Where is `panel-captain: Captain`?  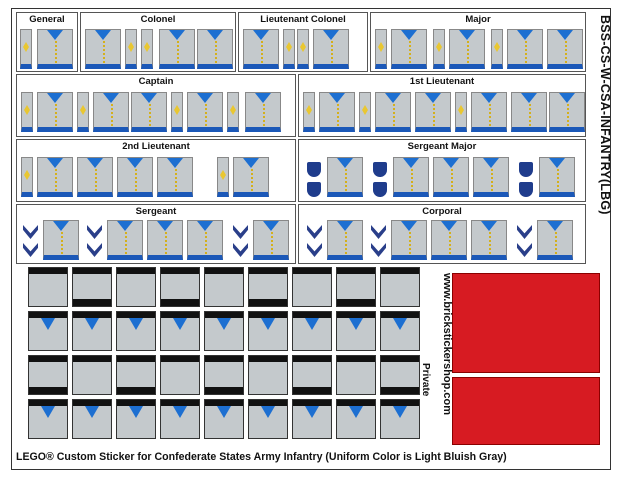
panel-captain: Captain is located at coordinates (156, 105).